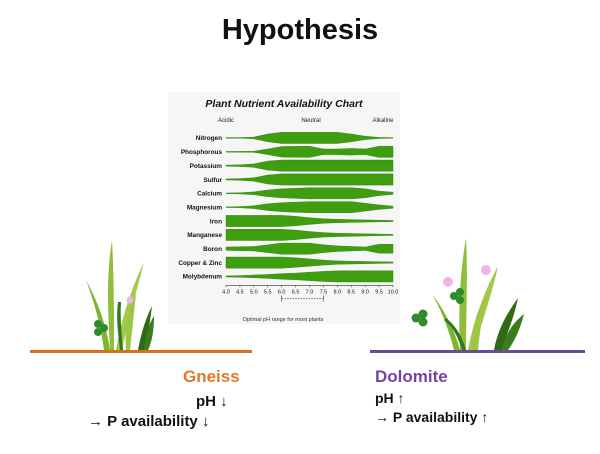 This screenshot has width=600, height=454. I want to click on x-tick-label: 4.0, so click(226, 292).